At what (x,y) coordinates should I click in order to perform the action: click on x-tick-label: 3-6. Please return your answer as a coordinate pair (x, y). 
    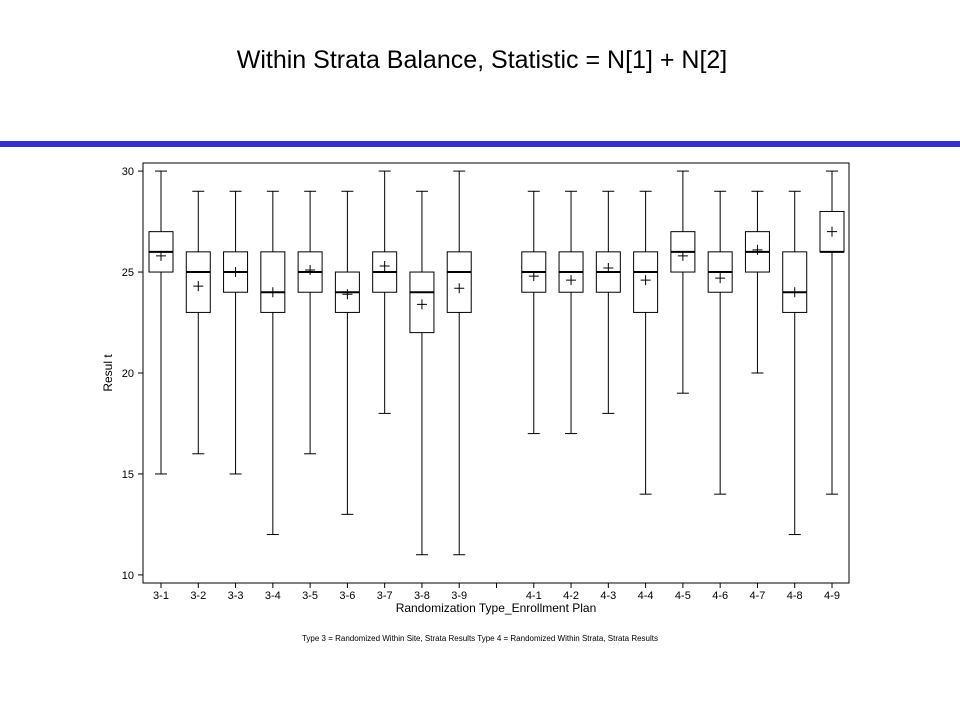
    Looking at the image, I should click on (347, 596).